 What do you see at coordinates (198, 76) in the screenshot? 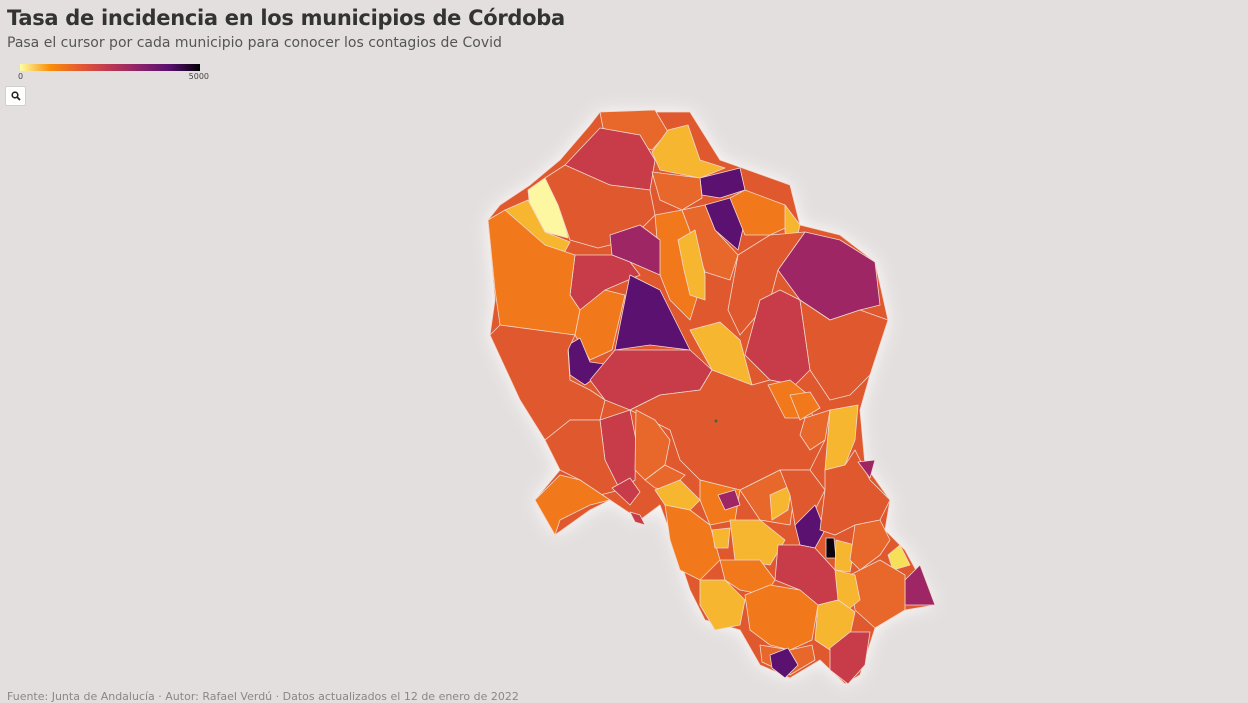
I see `legend-max-label: 5000` at bounding box center [198, 76].